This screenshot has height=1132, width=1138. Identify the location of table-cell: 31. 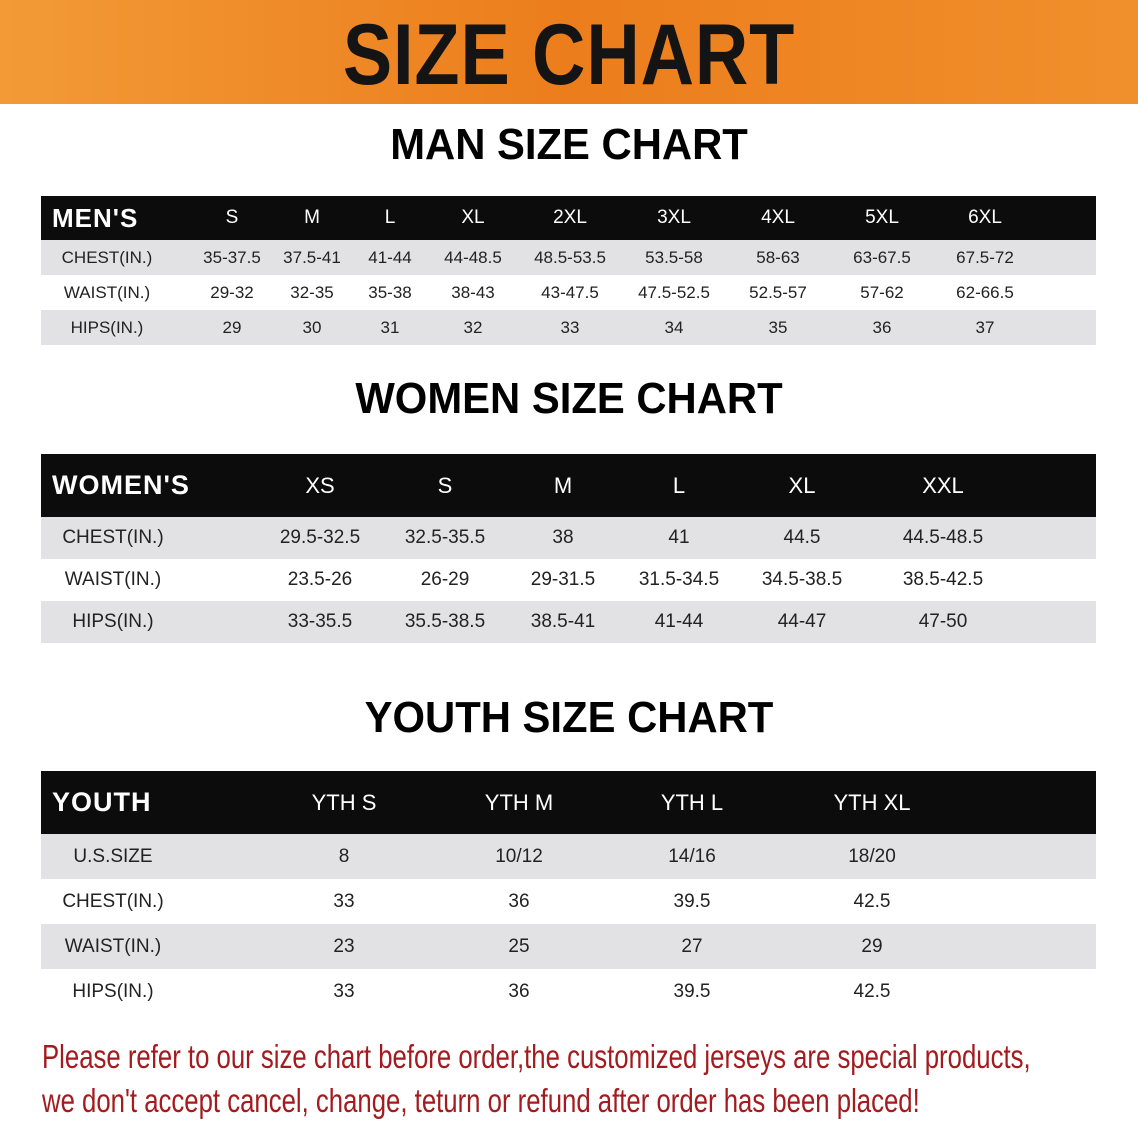
(390, 327).